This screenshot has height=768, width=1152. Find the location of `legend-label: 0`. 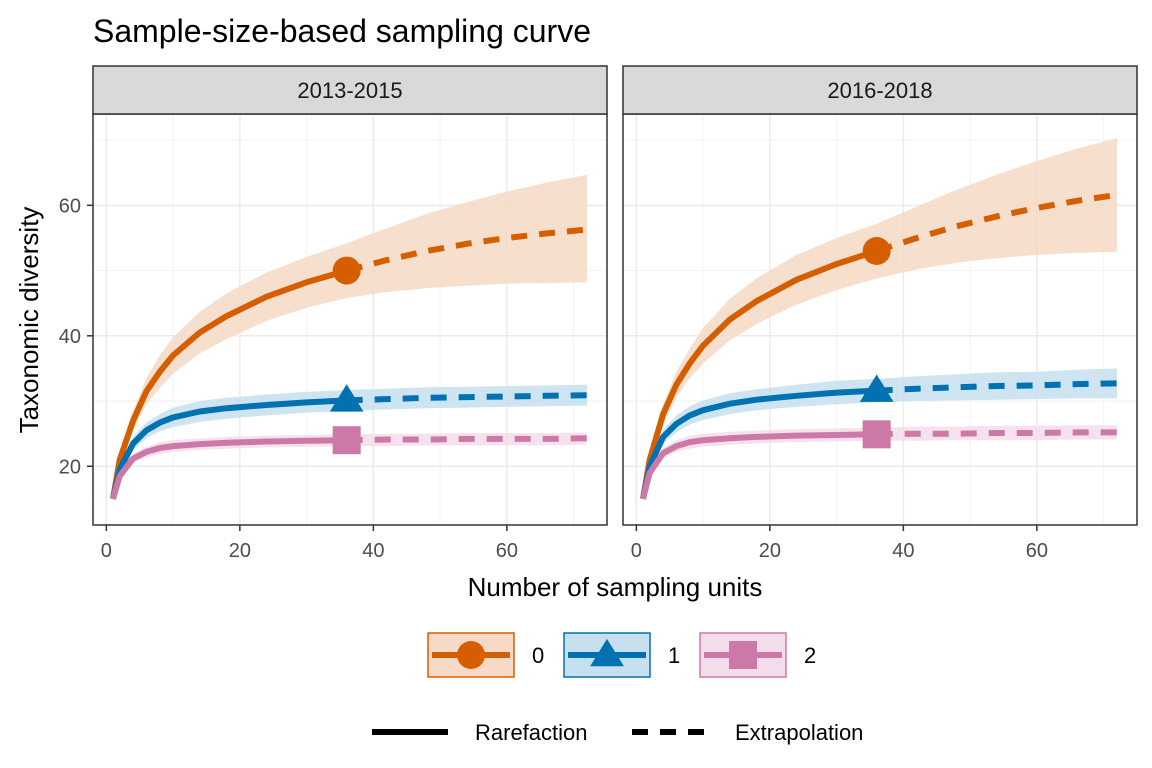

legend-label: 0 is located at coordinates (538, 655).